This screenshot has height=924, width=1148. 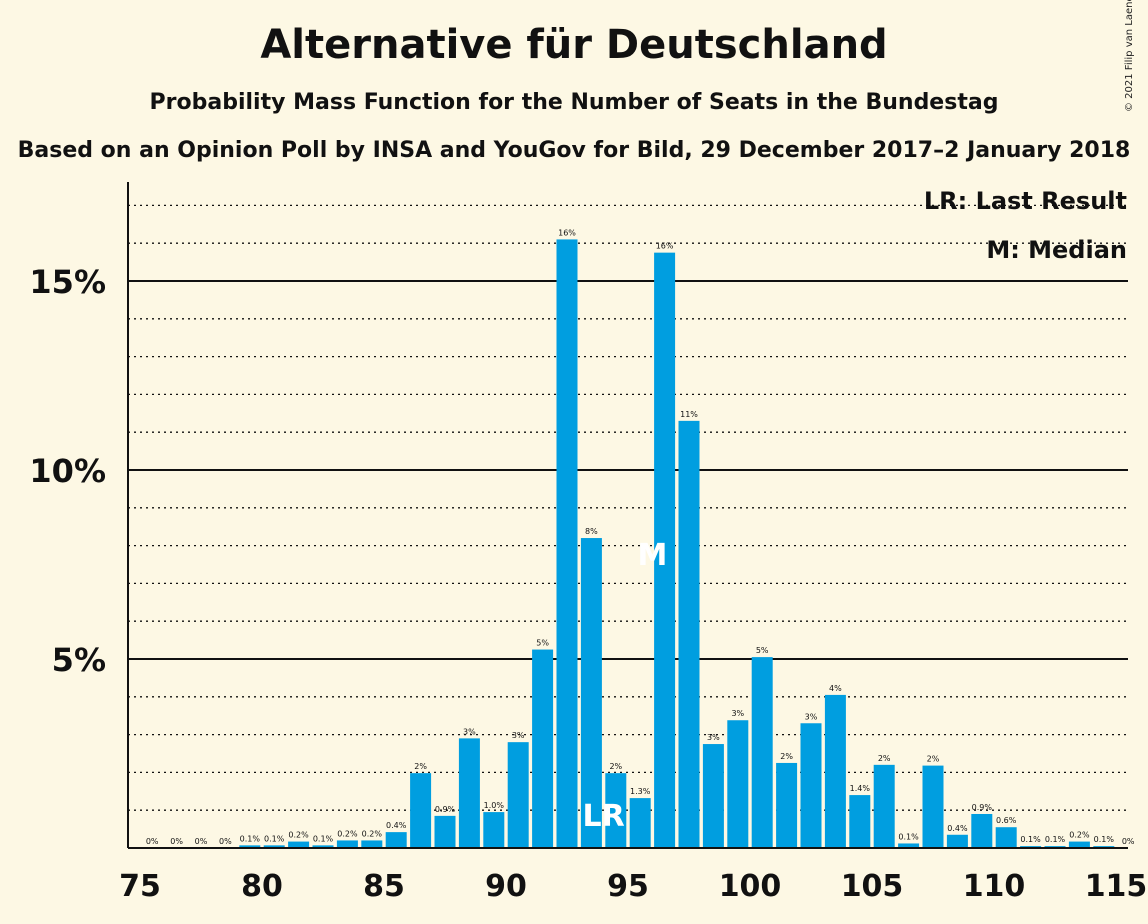 What do you see at coordinates (1025, 201) in the screenshot?
I see `legend-last-result: LR: Last Result` at bounding box center [1025, 201].